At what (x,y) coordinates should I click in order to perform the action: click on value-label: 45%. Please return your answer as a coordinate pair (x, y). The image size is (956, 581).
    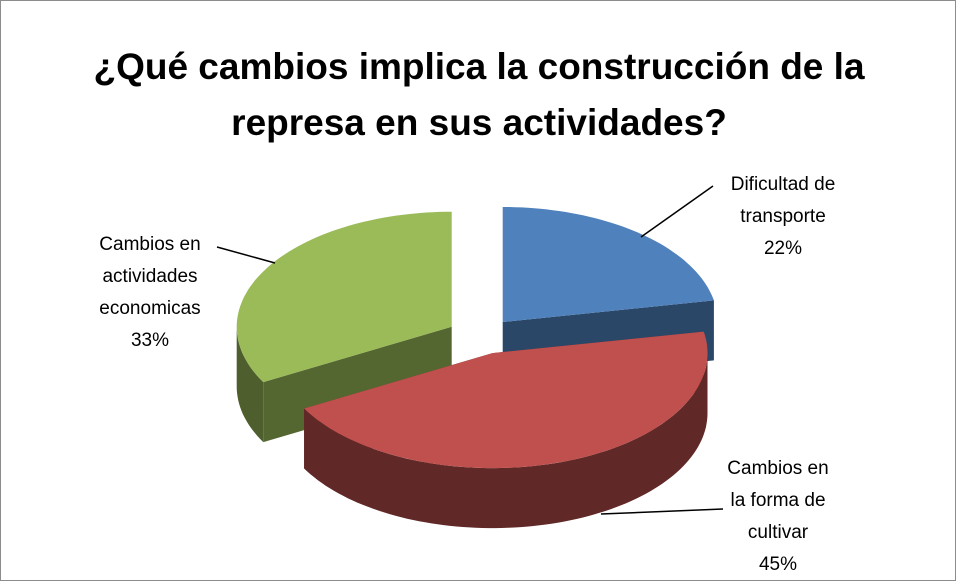
    Looking at the image, I should click on (778, 564).